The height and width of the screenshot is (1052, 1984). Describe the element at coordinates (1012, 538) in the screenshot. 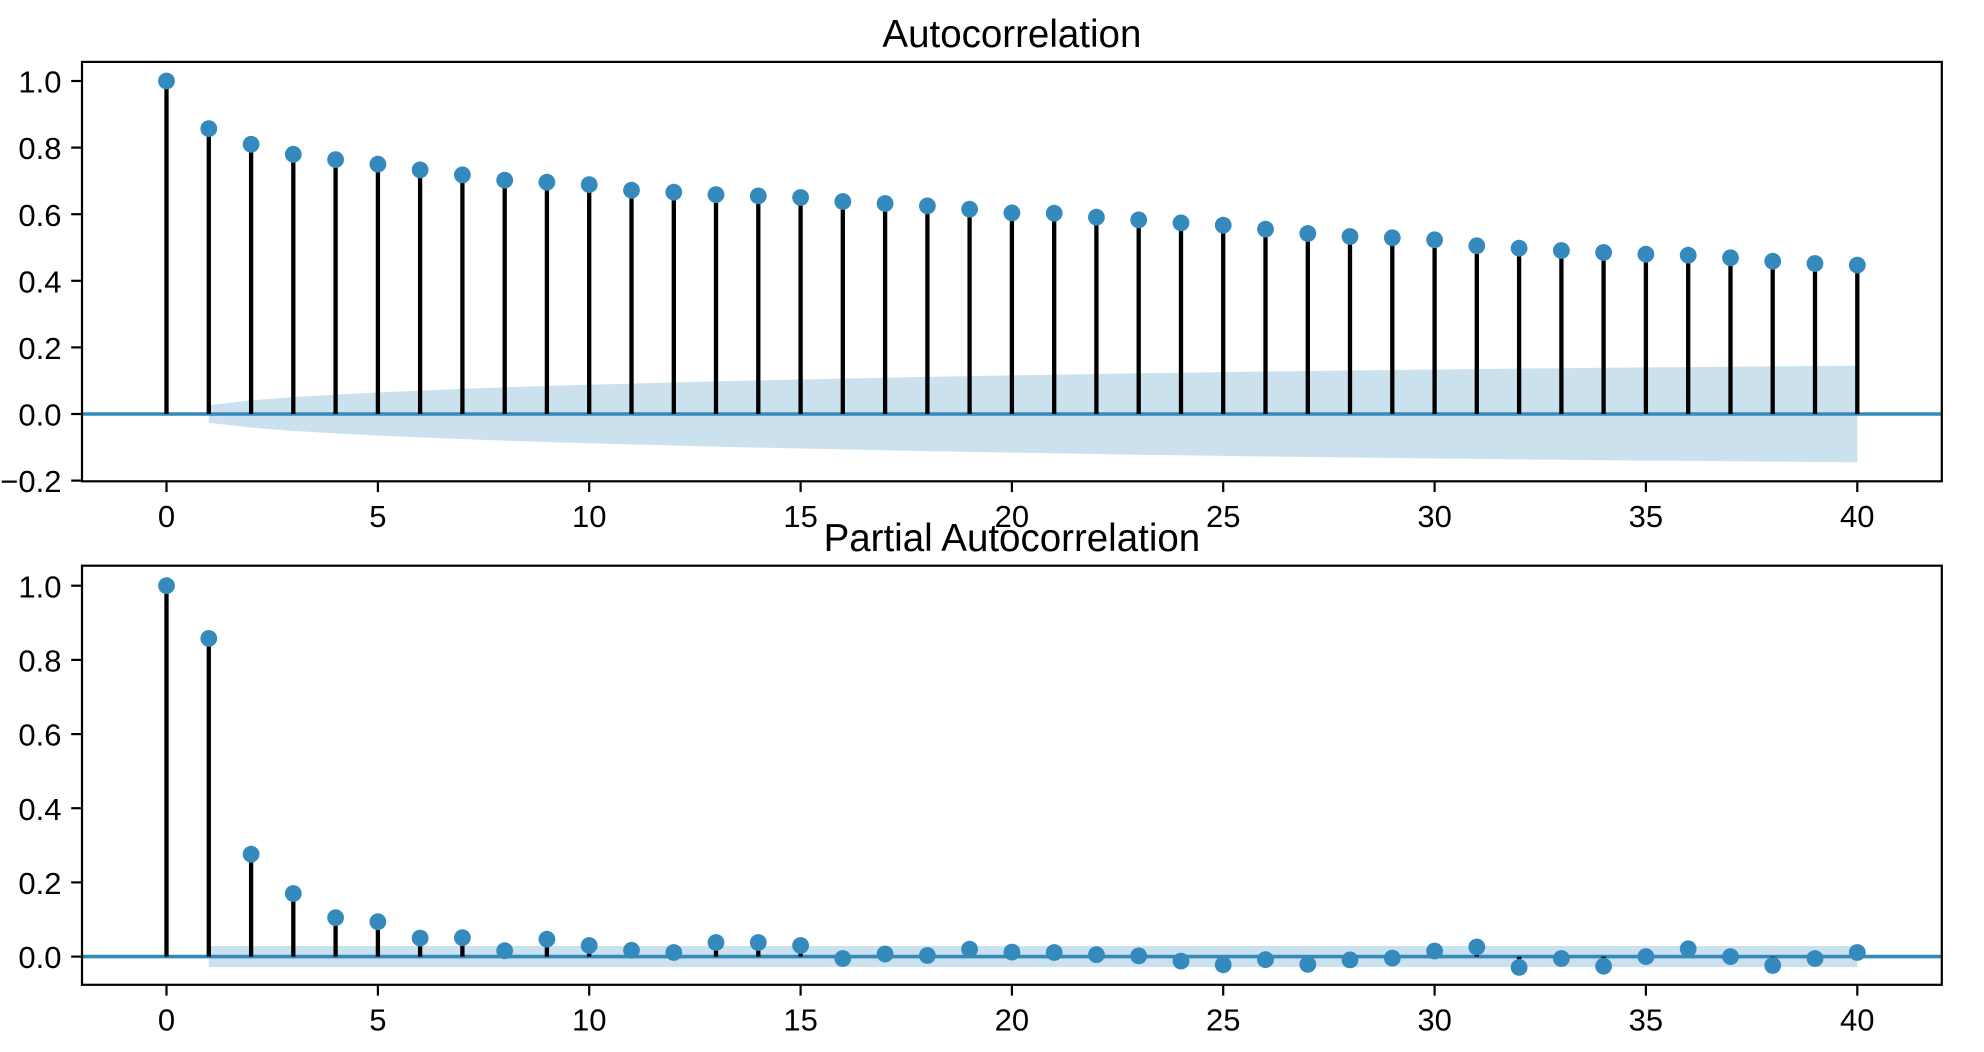

I see `svg-text: Partial Autocorrelation` at that location.